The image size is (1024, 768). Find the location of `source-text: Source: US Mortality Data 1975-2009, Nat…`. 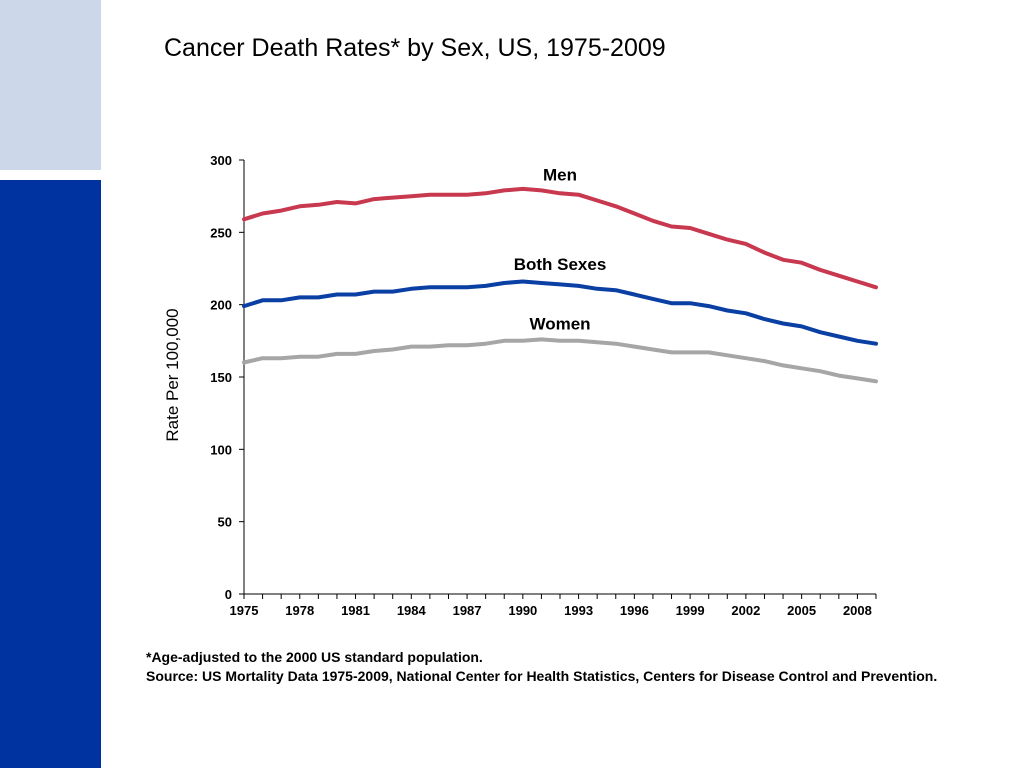

source-text: Source: US Mortality Data 1975-2009, Nat… is located at coordinates (542, 676).